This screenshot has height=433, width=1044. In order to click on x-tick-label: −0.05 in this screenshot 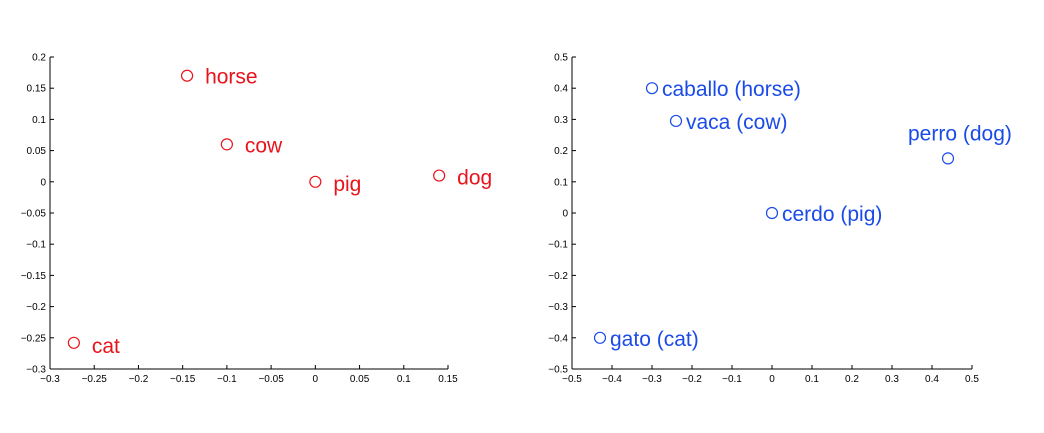, I will do `click(271, 379)`.